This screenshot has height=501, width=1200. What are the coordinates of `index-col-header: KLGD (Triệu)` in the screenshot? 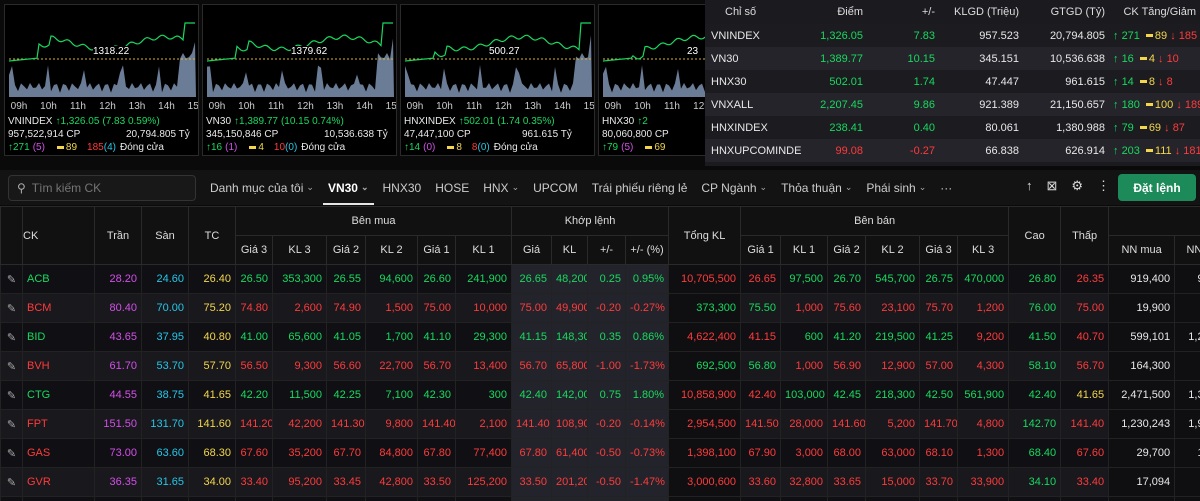 It's located at (986, 12).